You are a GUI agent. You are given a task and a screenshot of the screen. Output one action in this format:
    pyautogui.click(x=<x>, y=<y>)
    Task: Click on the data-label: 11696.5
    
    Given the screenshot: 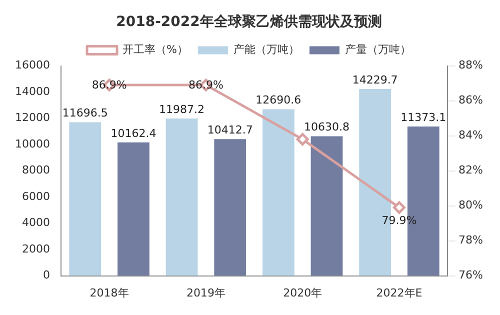 What is the action you would take?
    pyautogui.click(x=85, y=113)
    